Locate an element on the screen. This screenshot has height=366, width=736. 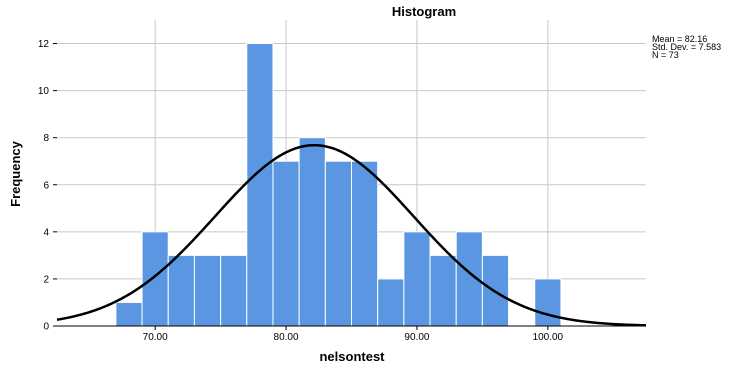
y-tick-label: 10 is located at coordinates (44, 91).